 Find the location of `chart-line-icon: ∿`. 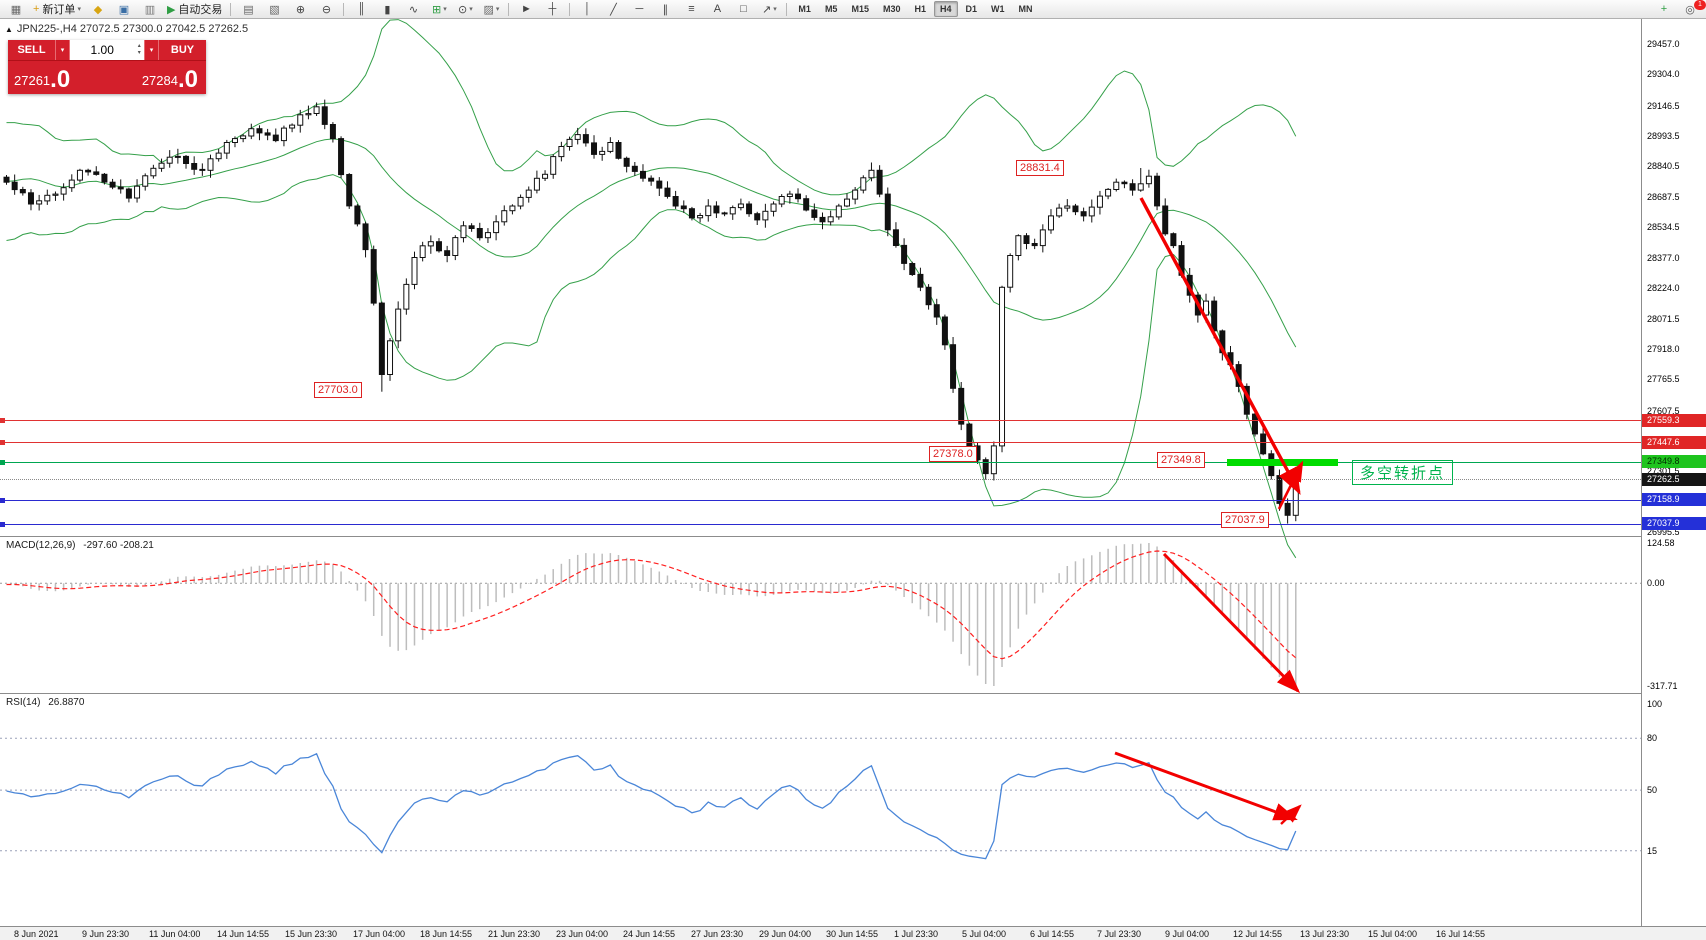

chart-line-icon: ∿ is located at coordinates (413, 9).